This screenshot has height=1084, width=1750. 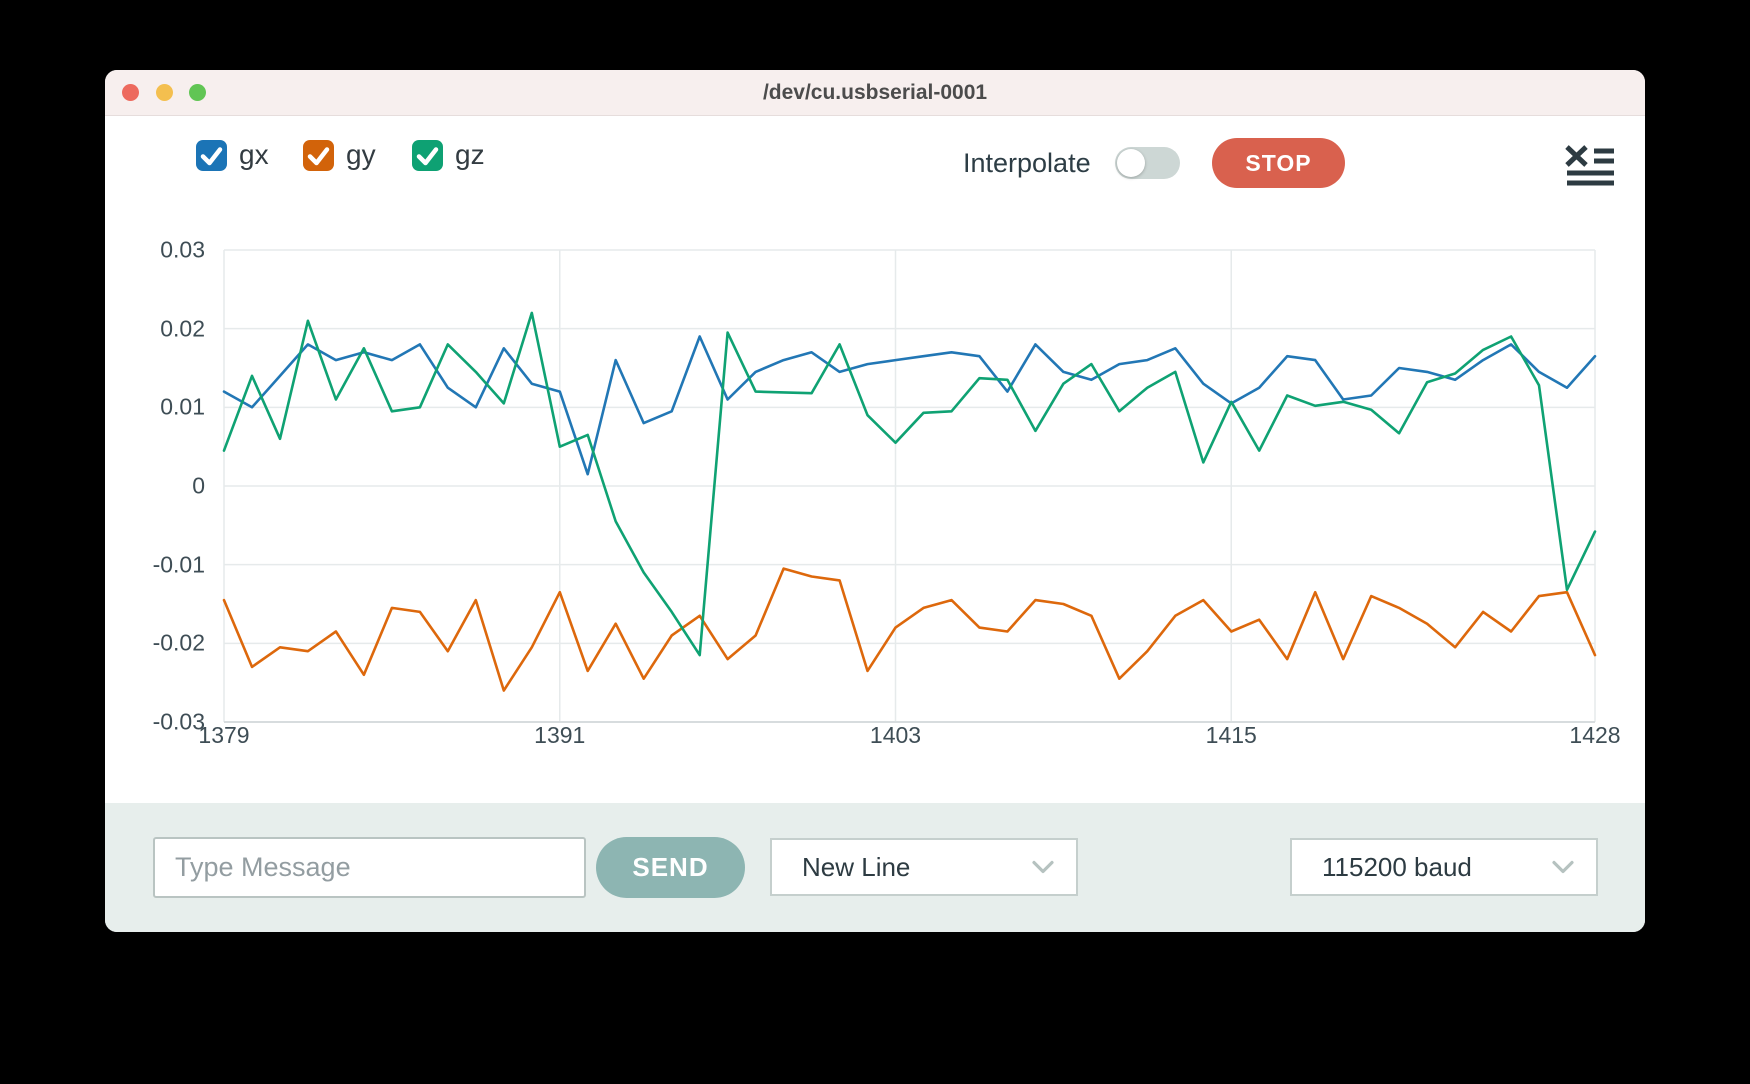 What do you see at coordinates (1278, 163) in the screenshot?
I see `stop-button: STOP` at bounding box center [1278, 163].